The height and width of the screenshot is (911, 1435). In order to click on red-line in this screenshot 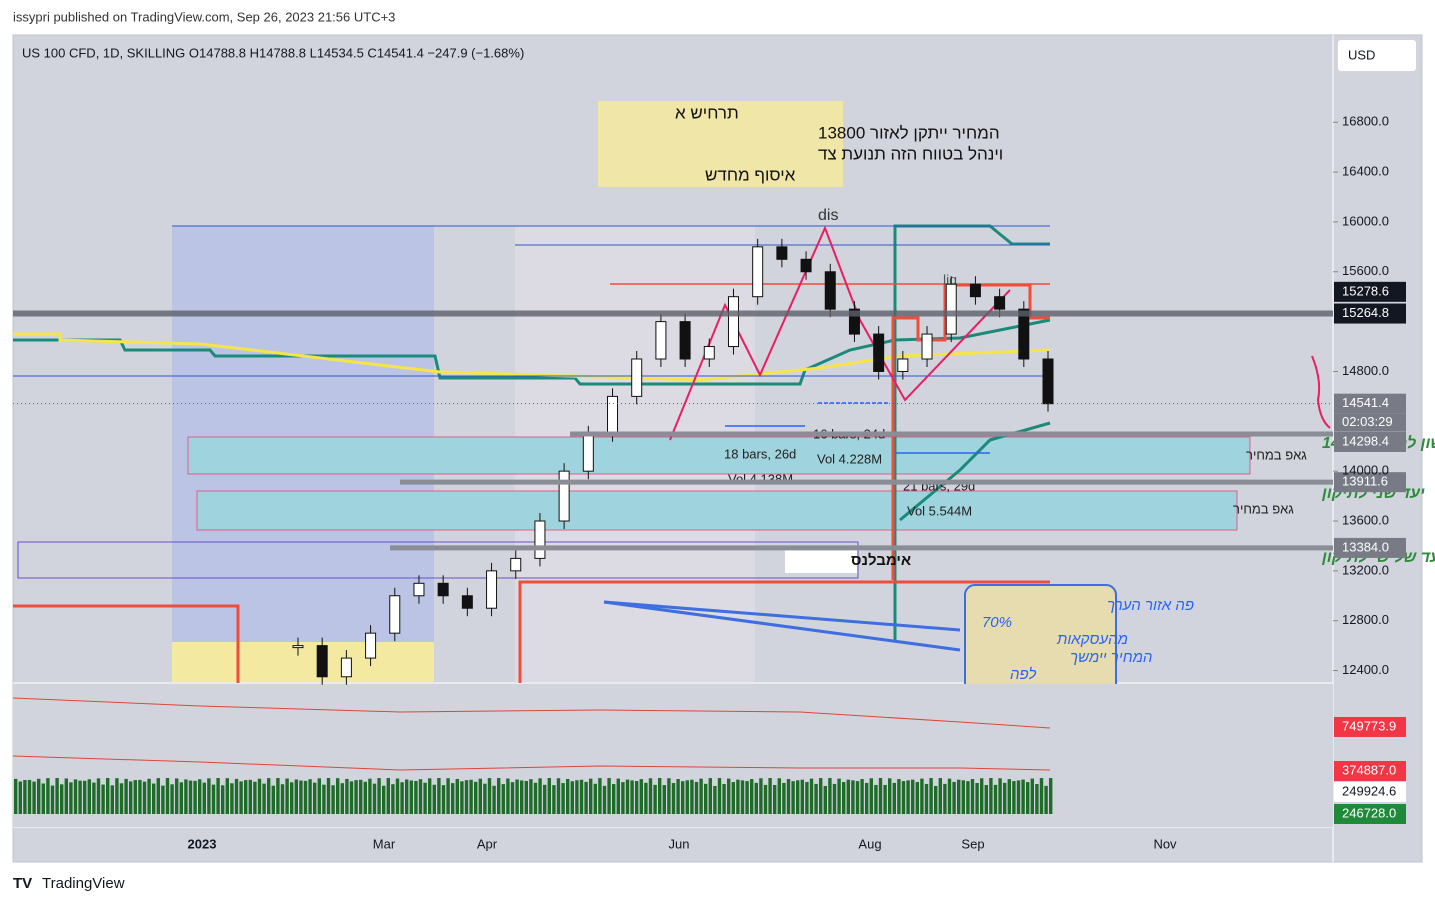, I will do `click(784, 631)`.